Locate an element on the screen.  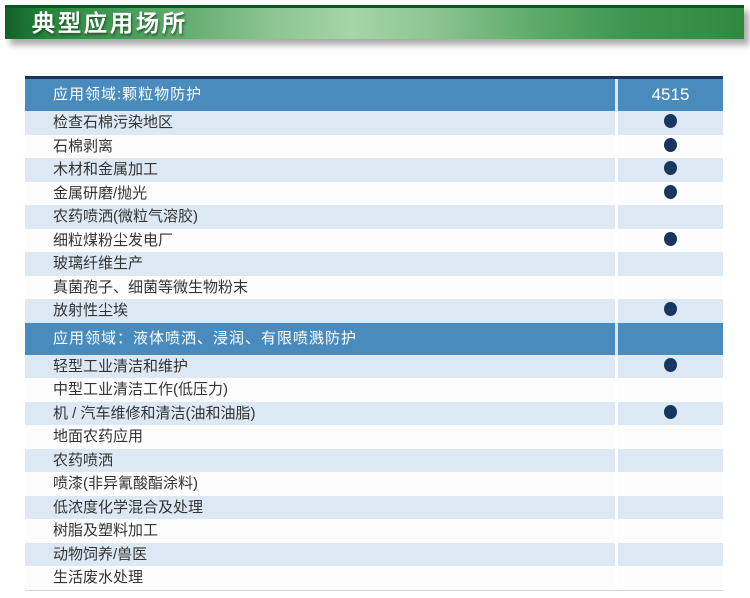
application-label: 金属研磨/抛光 is located at coordinates (100, 193).